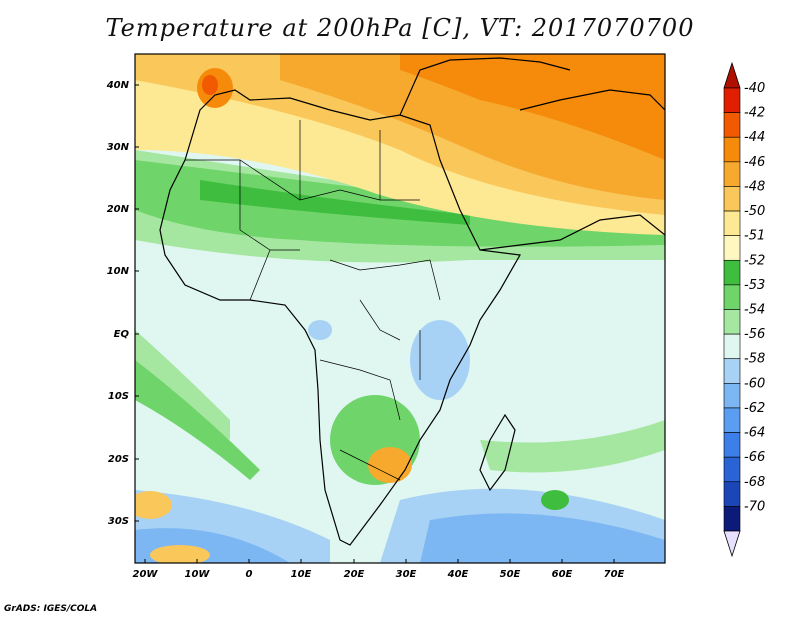  What do you see at coordinates (754, 260) in the screenshot?
I see `colorbar-label: -52` at bounding box center [754, 260].